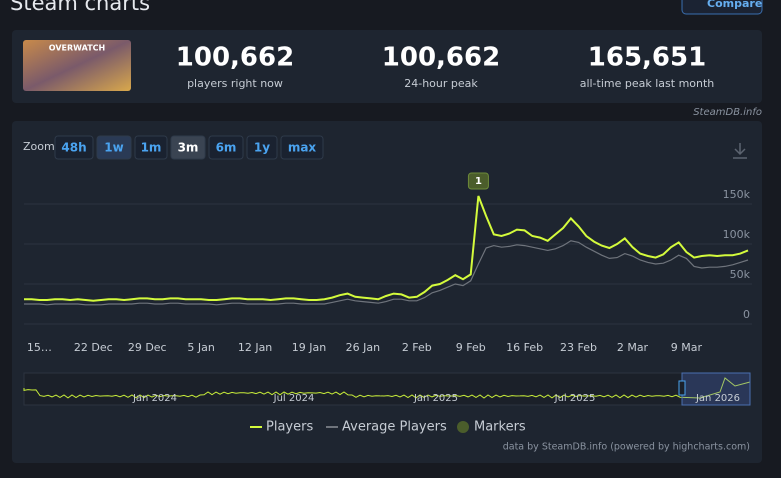 The image size is (781, 478). Describe the element at coordinates (363, 347) in the screenshot. I see `x-tick-label: 26 Jan` at that location.